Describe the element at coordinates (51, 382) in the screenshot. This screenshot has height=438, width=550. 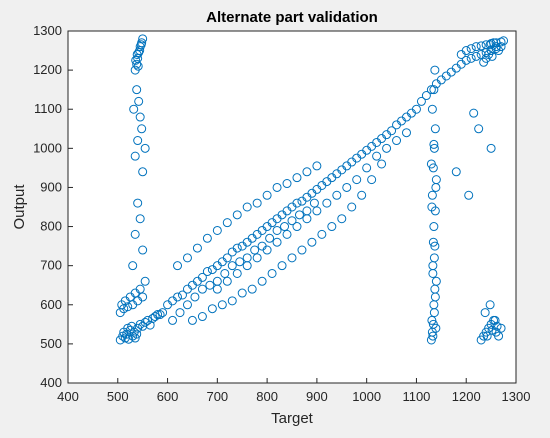
I see `y-tick-label: 400` at that location.